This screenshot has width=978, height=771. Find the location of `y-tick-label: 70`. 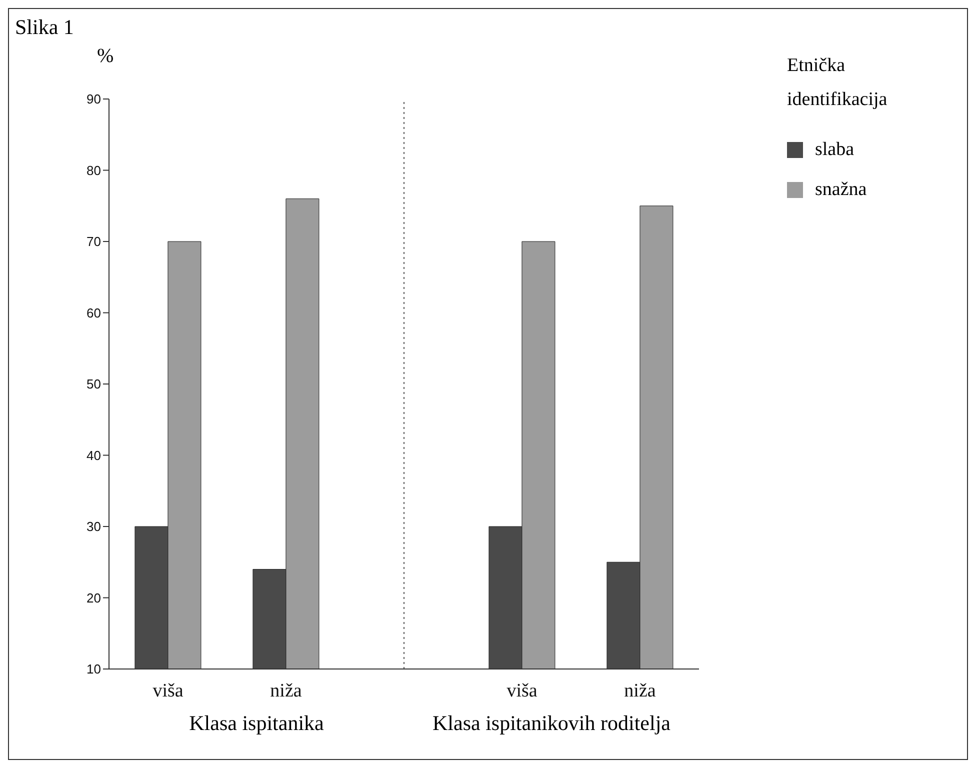

y-tick-label: 70 is located at coordinates (93, 242).